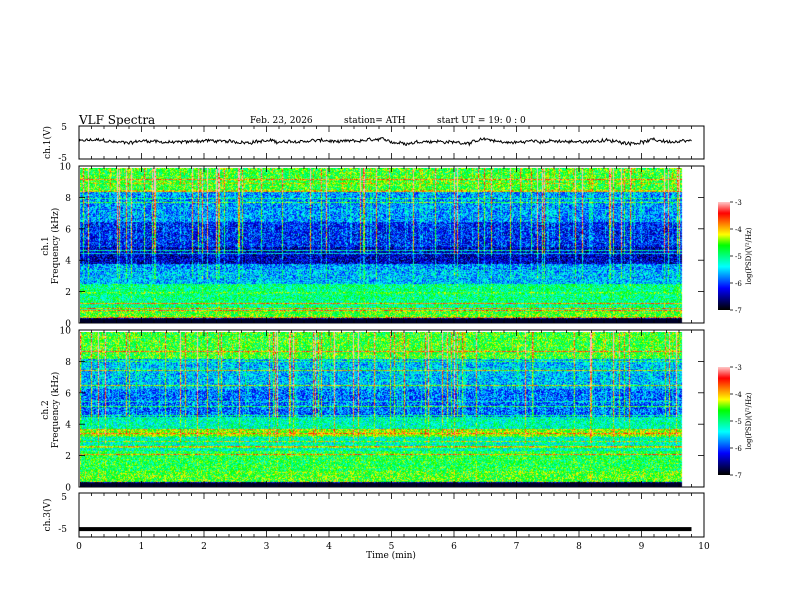  Describe the element at coordinates (64, 128) in the screenshot. I see `ch1-ytick-top: 5` at that location.